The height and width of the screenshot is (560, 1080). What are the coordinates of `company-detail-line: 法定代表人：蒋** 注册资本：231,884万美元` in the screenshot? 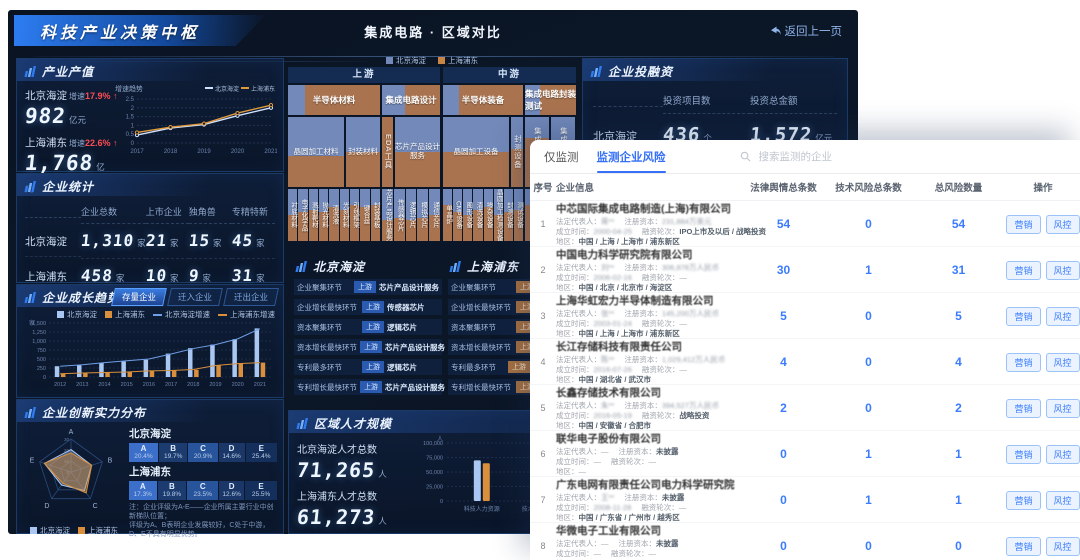 It's located at (648, 222).